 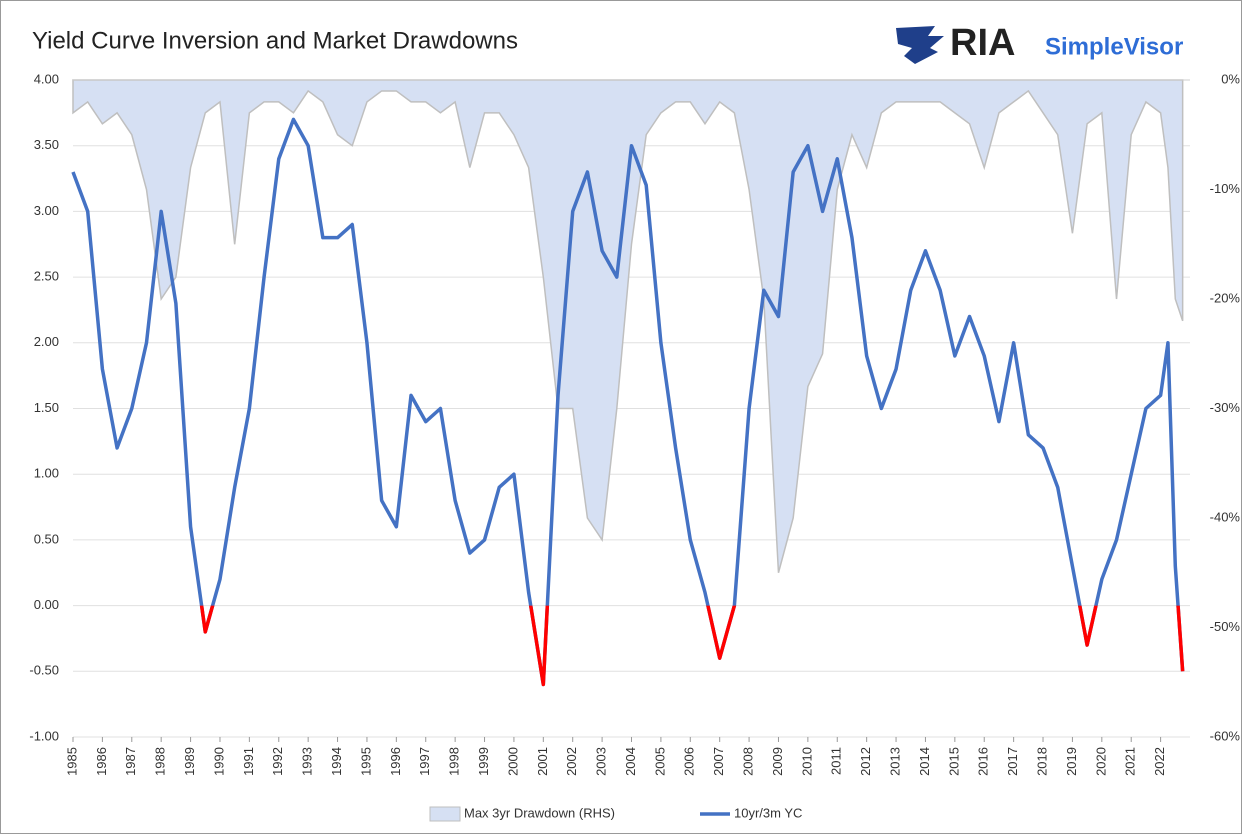 What do you see at coordinates (46, 78) in the screenshot?
I see `y-tick-label: 4.00` at bounding box center [46, 78].